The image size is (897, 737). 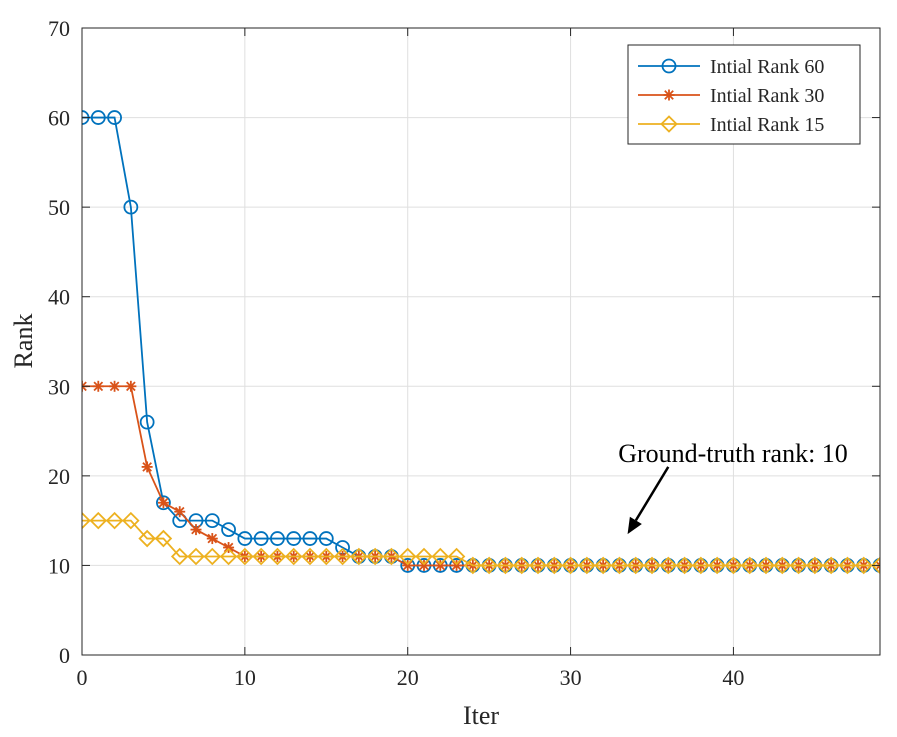 What do you see at coordinates (59, 118) in the screenshot?
I see `y-tick-label: 60` at bounding box center [59, 118].